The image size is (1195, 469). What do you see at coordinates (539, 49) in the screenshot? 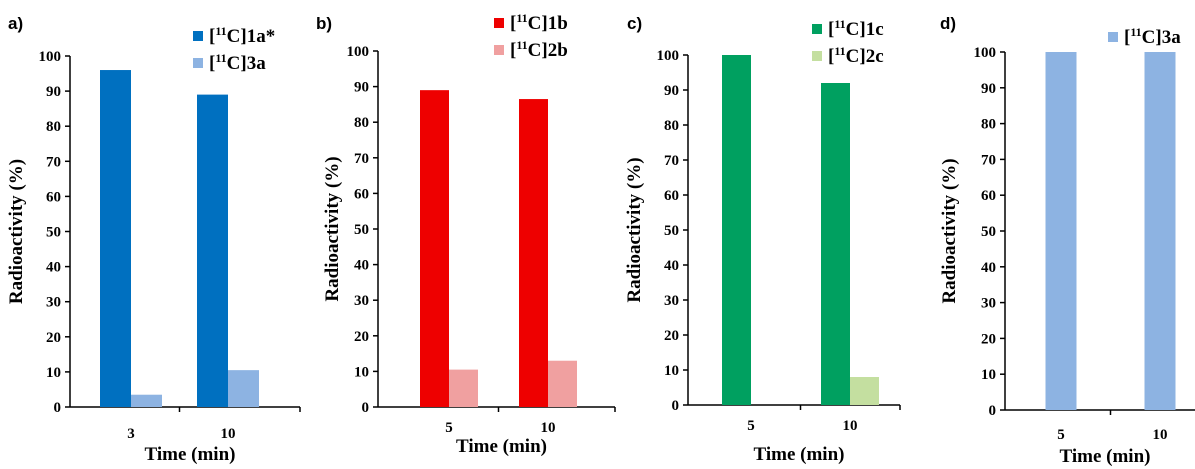
I see `legend-label: [11C]2b` at bounding box center [539, 49].